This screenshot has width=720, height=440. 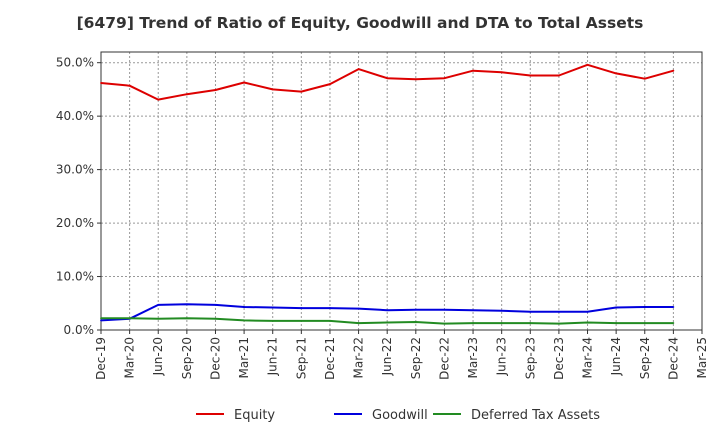 I want to click on legend-label: Goodwill, so click(x=400, y=415).